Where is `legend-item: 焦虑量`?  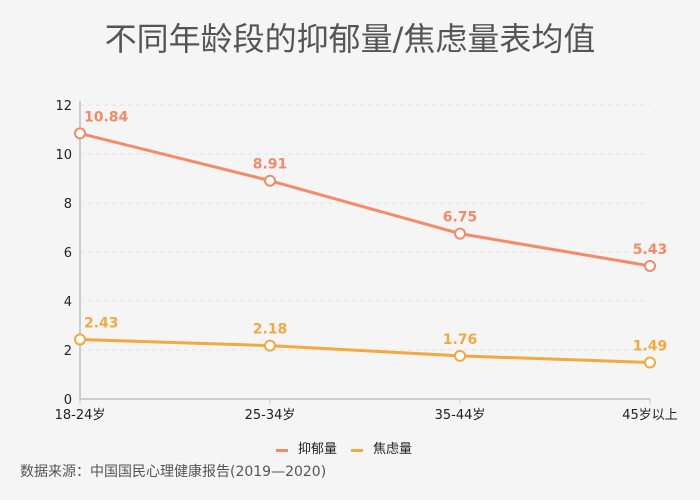
legend-item: 焦虑量 is located at coordinates (381, 450).